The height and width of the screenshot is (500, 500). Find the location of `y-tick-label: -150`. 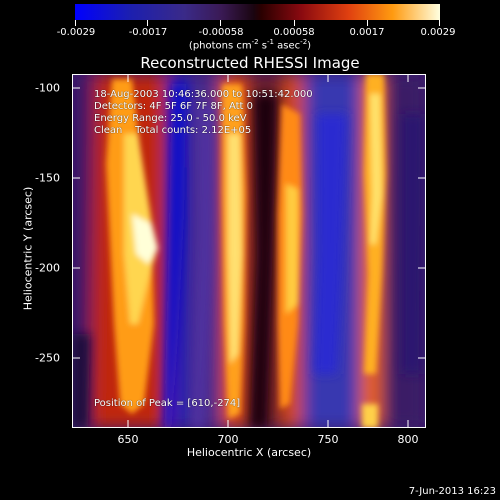

y-tick-label: -150 is located at coordinates (47, 178).